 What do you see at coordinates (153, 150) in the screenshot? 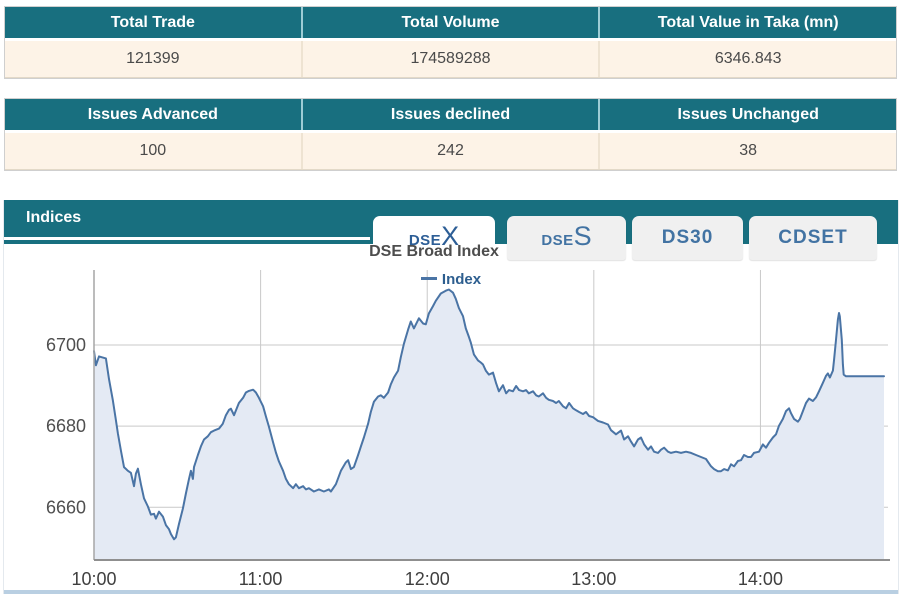
I see `issues-advanced-value: 100` at bounding box center [153, 150].